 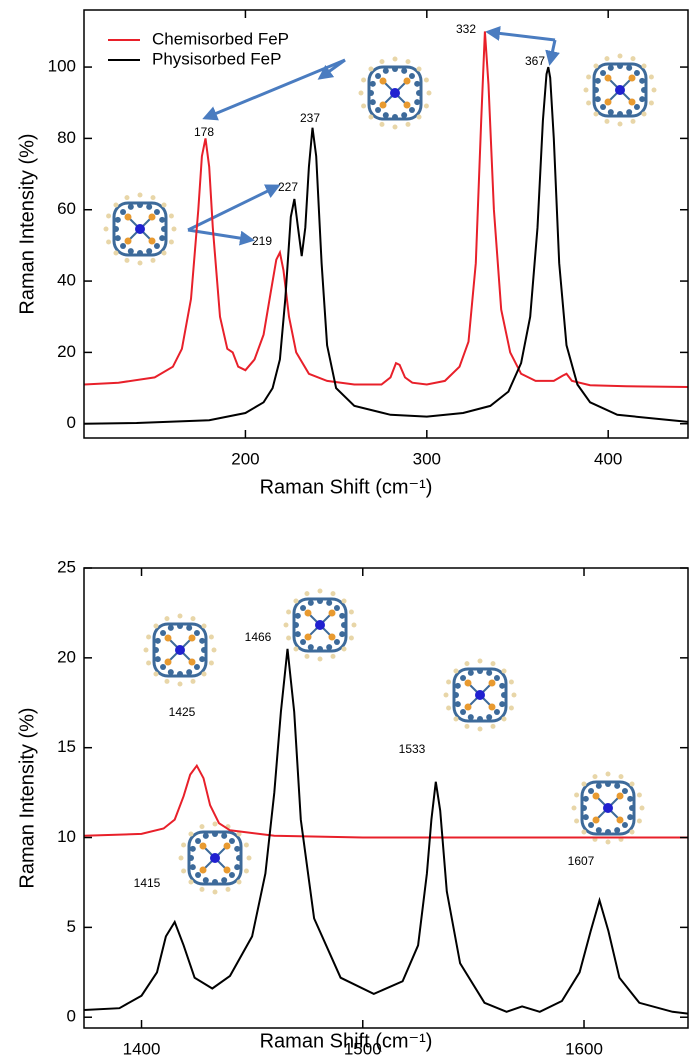 I want to click on y-tick-label: 25, so click(x=66, y=566).